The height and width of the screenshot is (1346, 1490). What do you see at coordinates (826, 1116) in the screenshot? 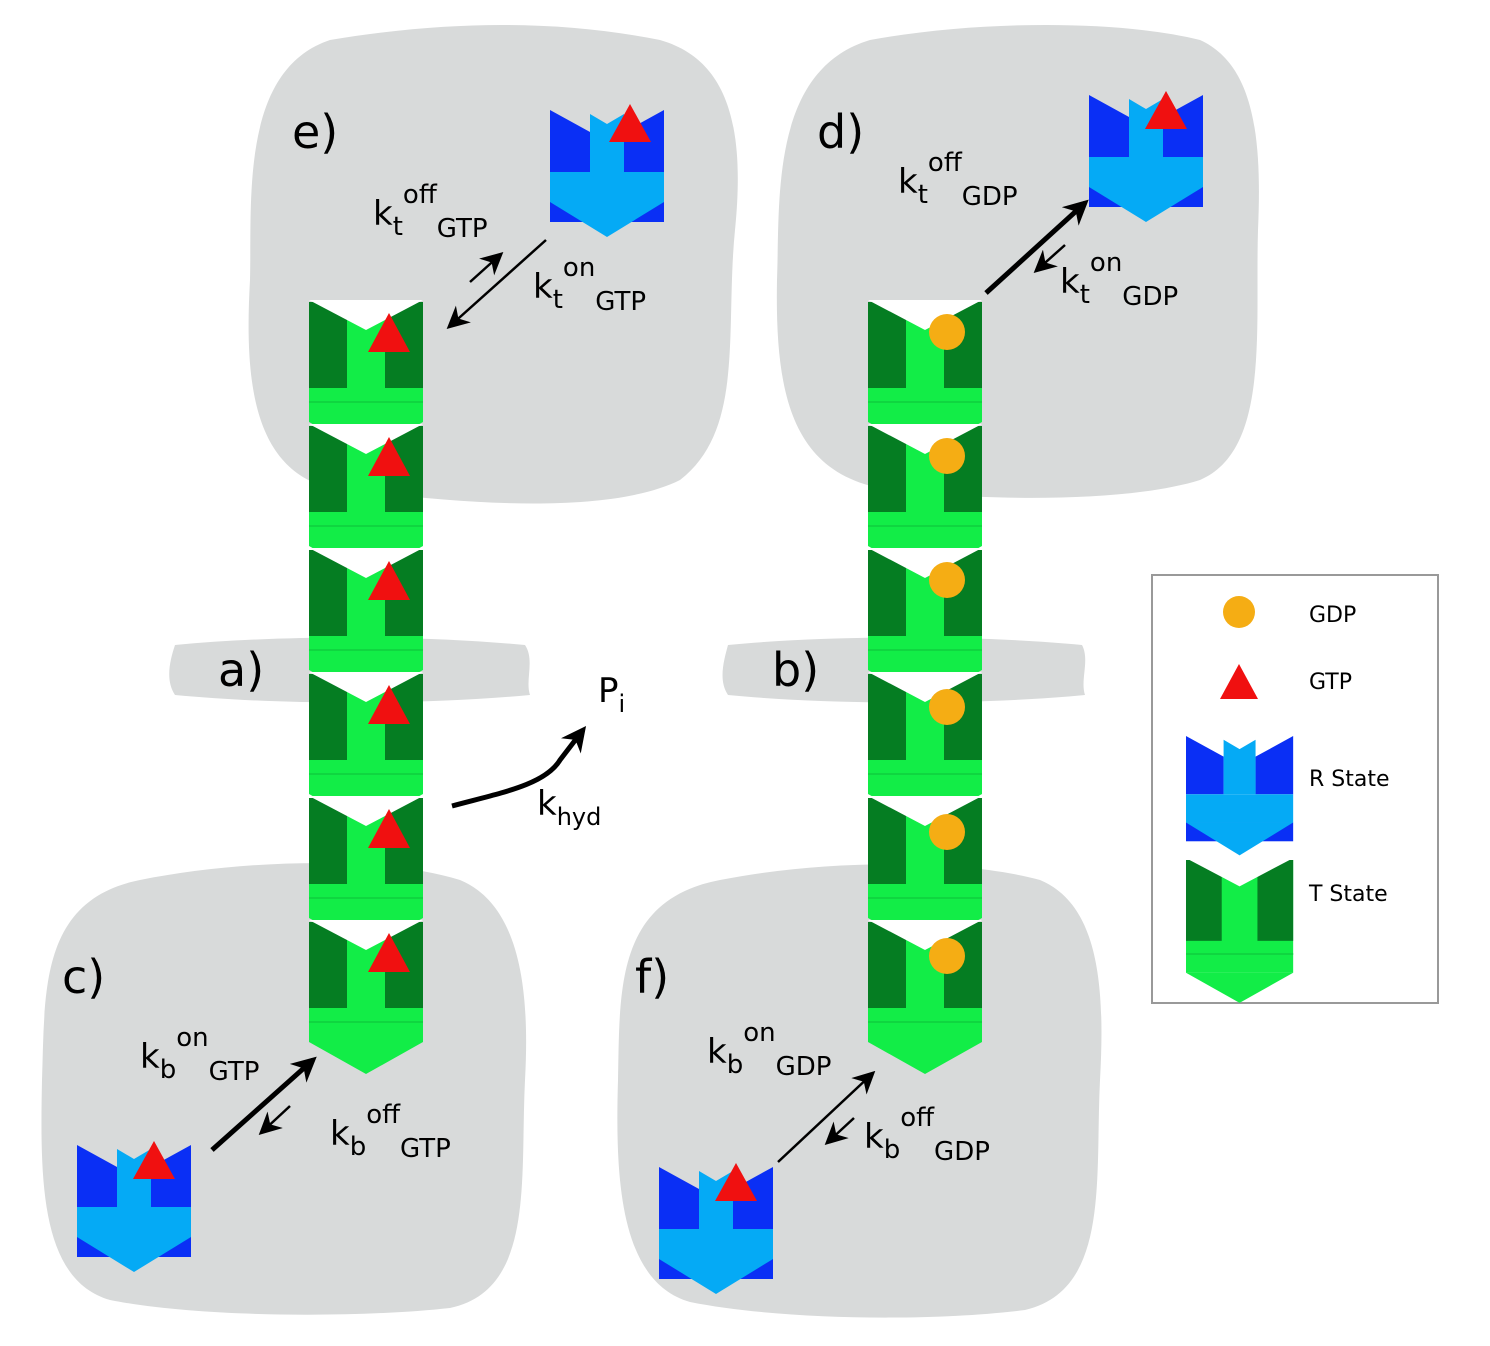
I see `arrow-kb-on-gdp` at bounding box center [826, 1116].